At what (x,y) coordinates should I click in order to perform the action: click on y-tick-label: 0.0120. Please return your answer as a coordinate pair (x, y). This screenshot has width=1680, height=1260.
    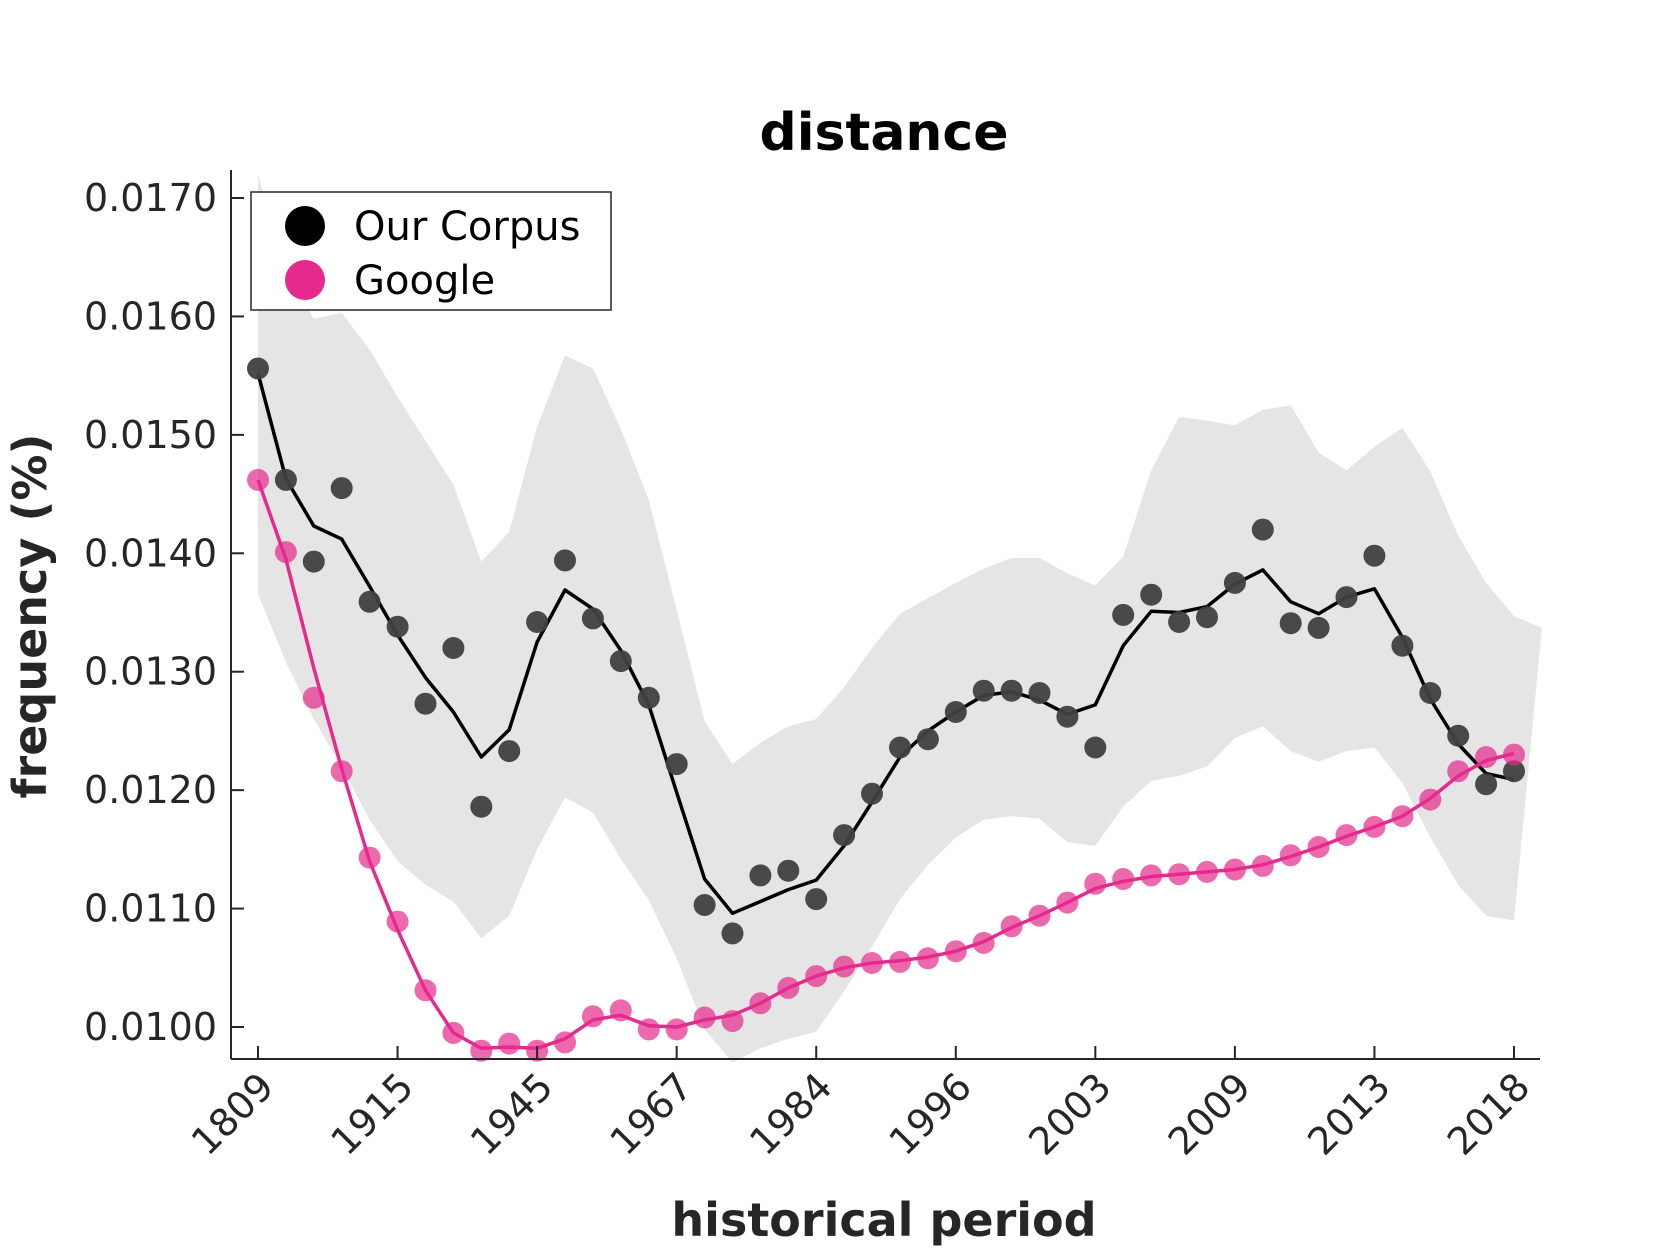
    Looking at the image, I should click on (150, 790).